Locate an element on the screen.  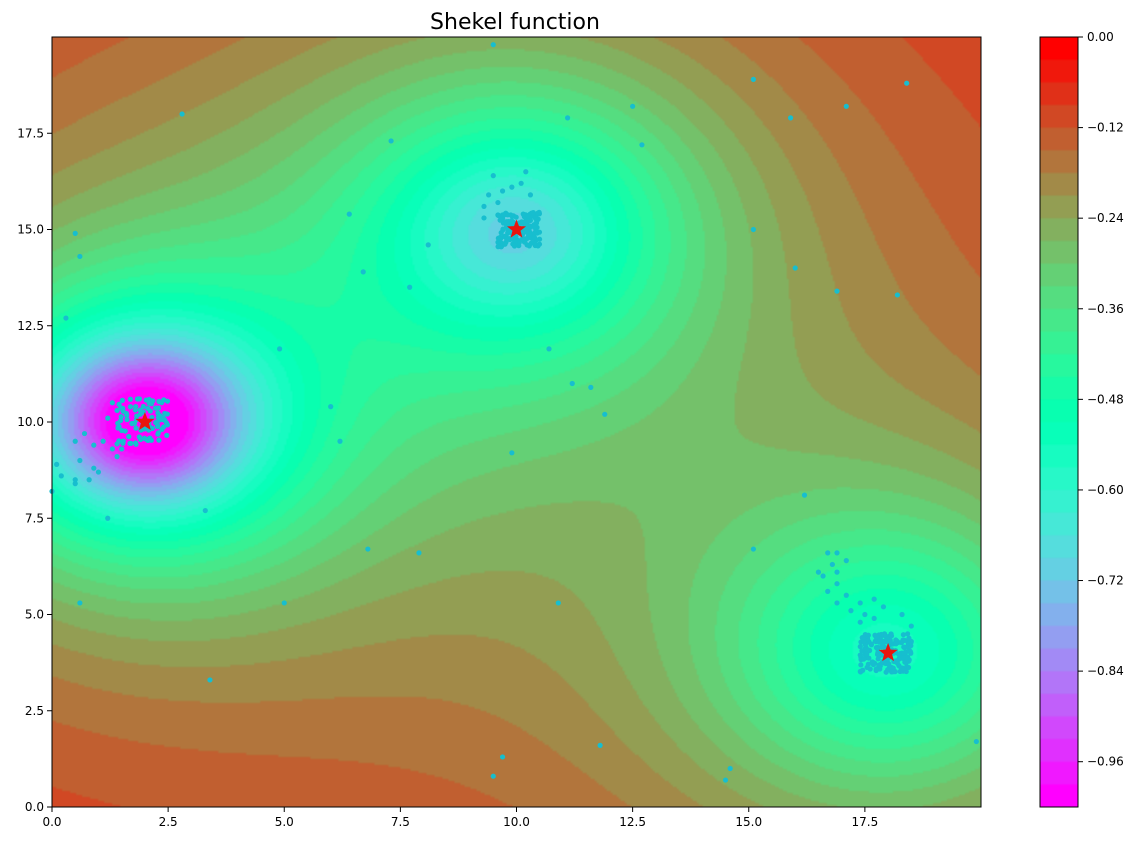
x-axis: 0.0 2.5 5.0 7.5 10.0 12.5 15.0 17.5 is located at coordinates (460, 818).